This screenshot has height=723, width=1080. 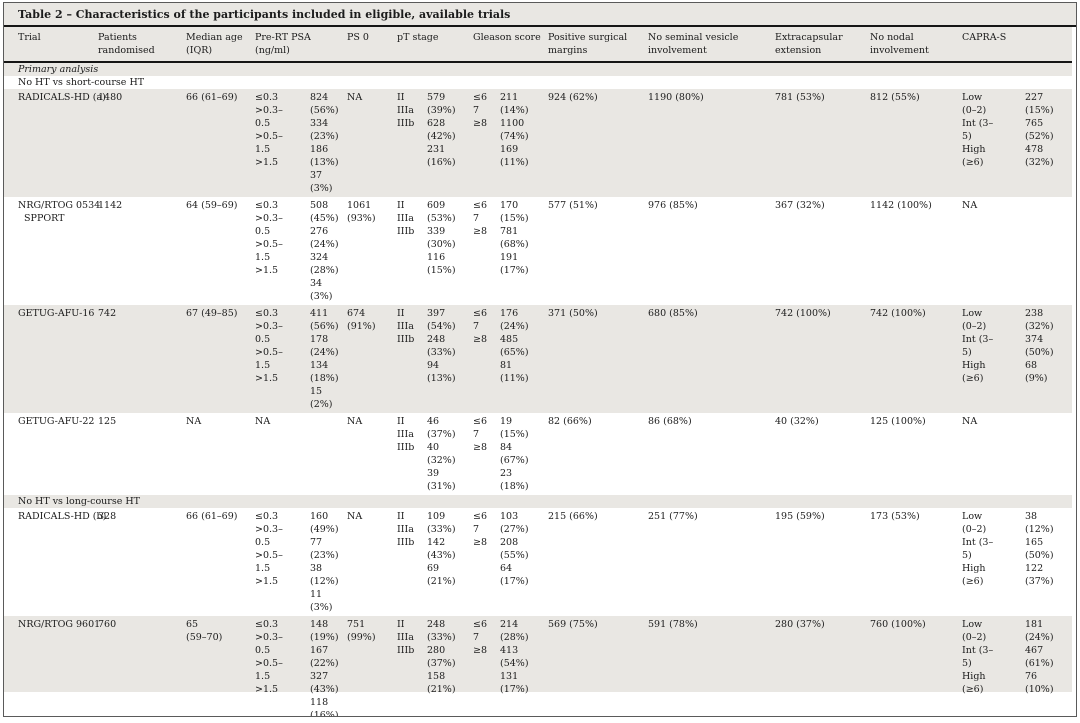 I want to click on cell-age: 67 (49–85), so click(x=212, y=313).